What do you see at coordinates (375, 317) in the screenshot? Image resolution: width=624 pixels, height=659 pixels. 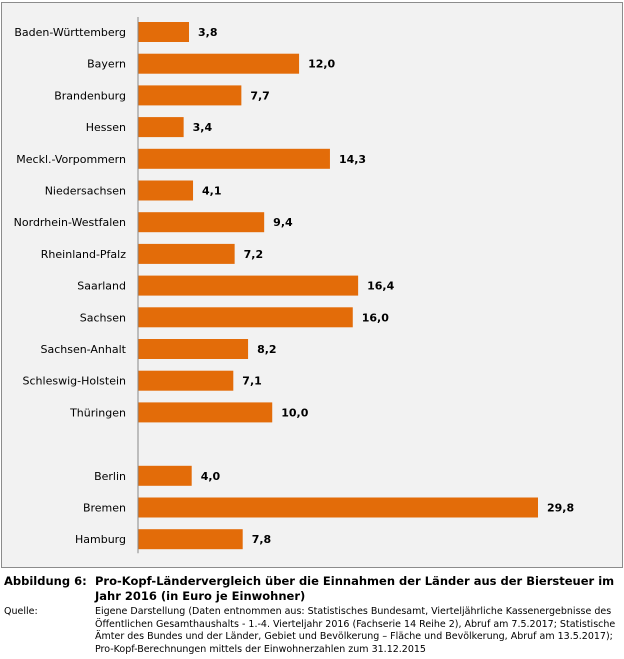 I see `data-label: 16,0` at bounding box center [375, 317].